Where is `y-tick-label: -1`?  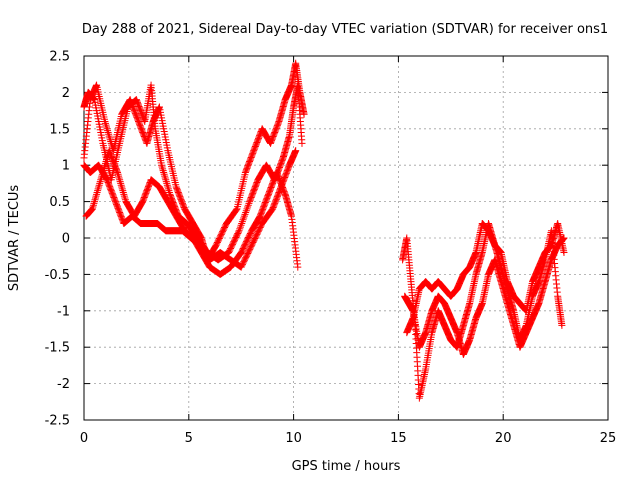
y-tick-label: -1 is located at coordinates (63, 311).